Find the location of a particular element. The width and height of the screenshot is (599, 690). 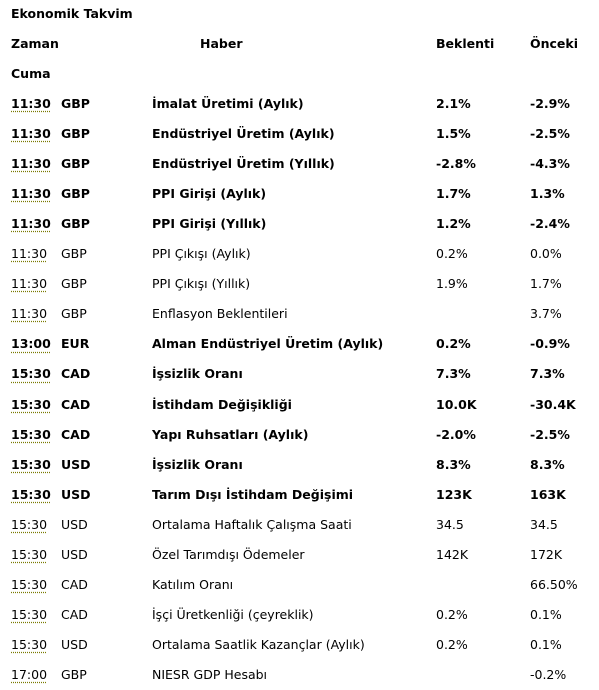

row-previous: 0.0% is located at coordinates (546, 254).